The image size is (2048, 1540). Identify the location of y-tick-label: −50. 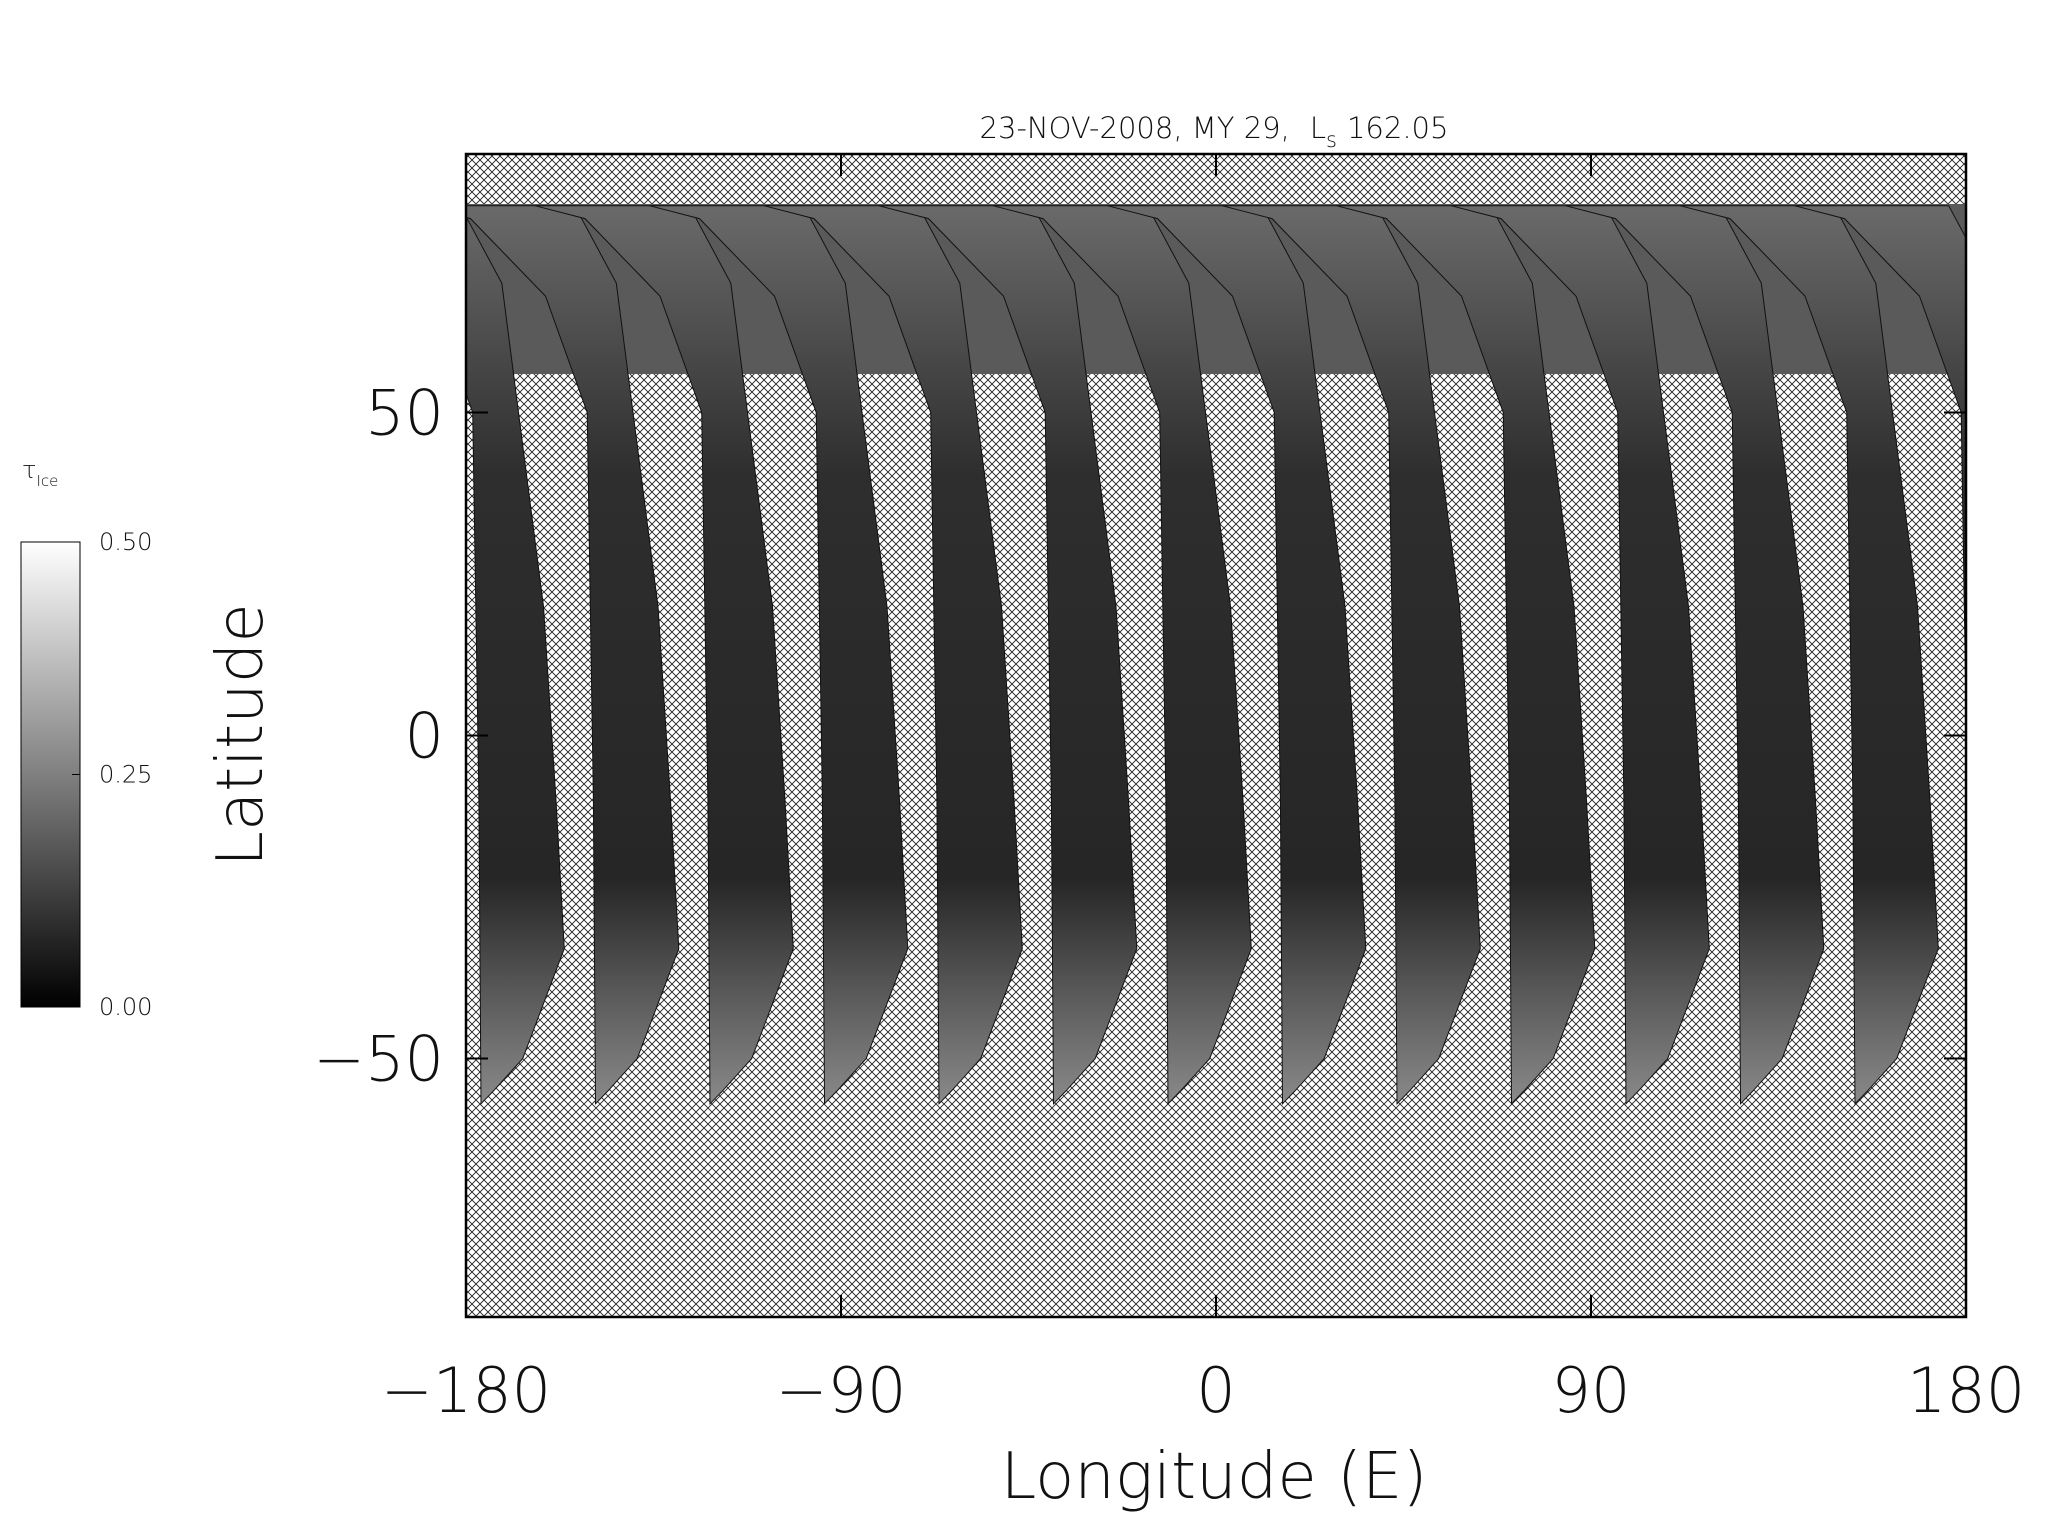
(378, 1059).